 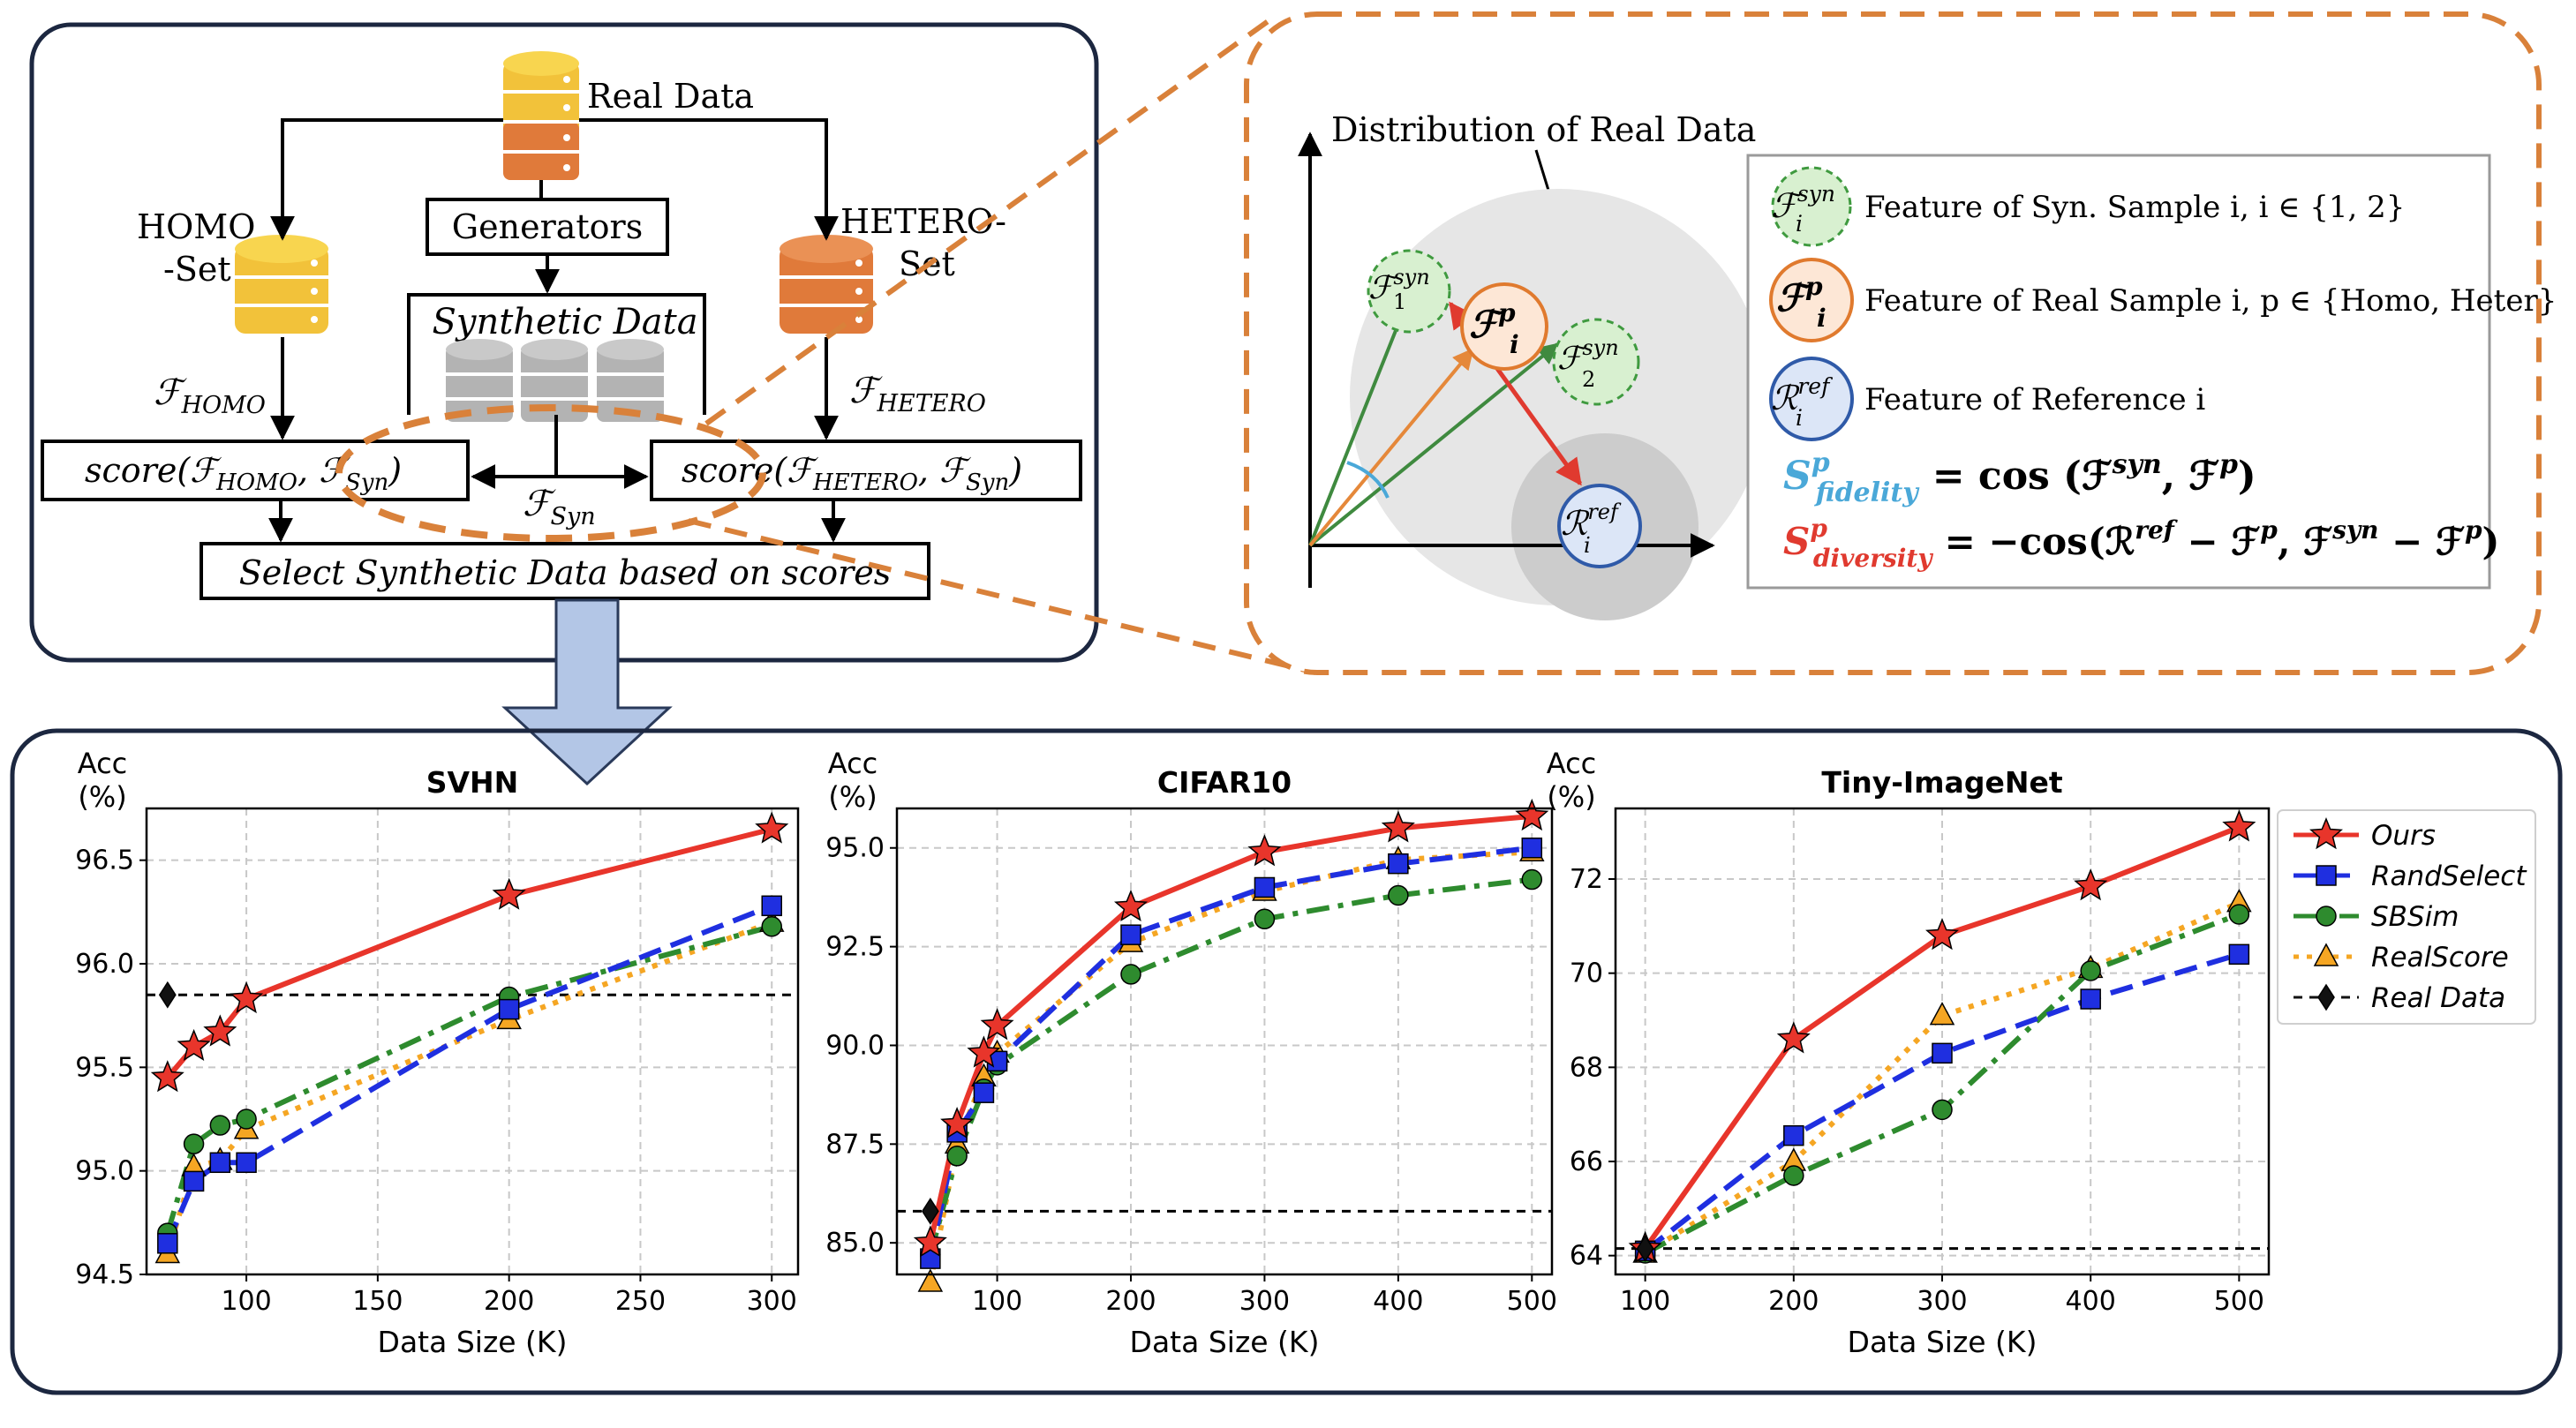 I want to click on y-tick-label: 90.0, so click(x=855, y=1045).